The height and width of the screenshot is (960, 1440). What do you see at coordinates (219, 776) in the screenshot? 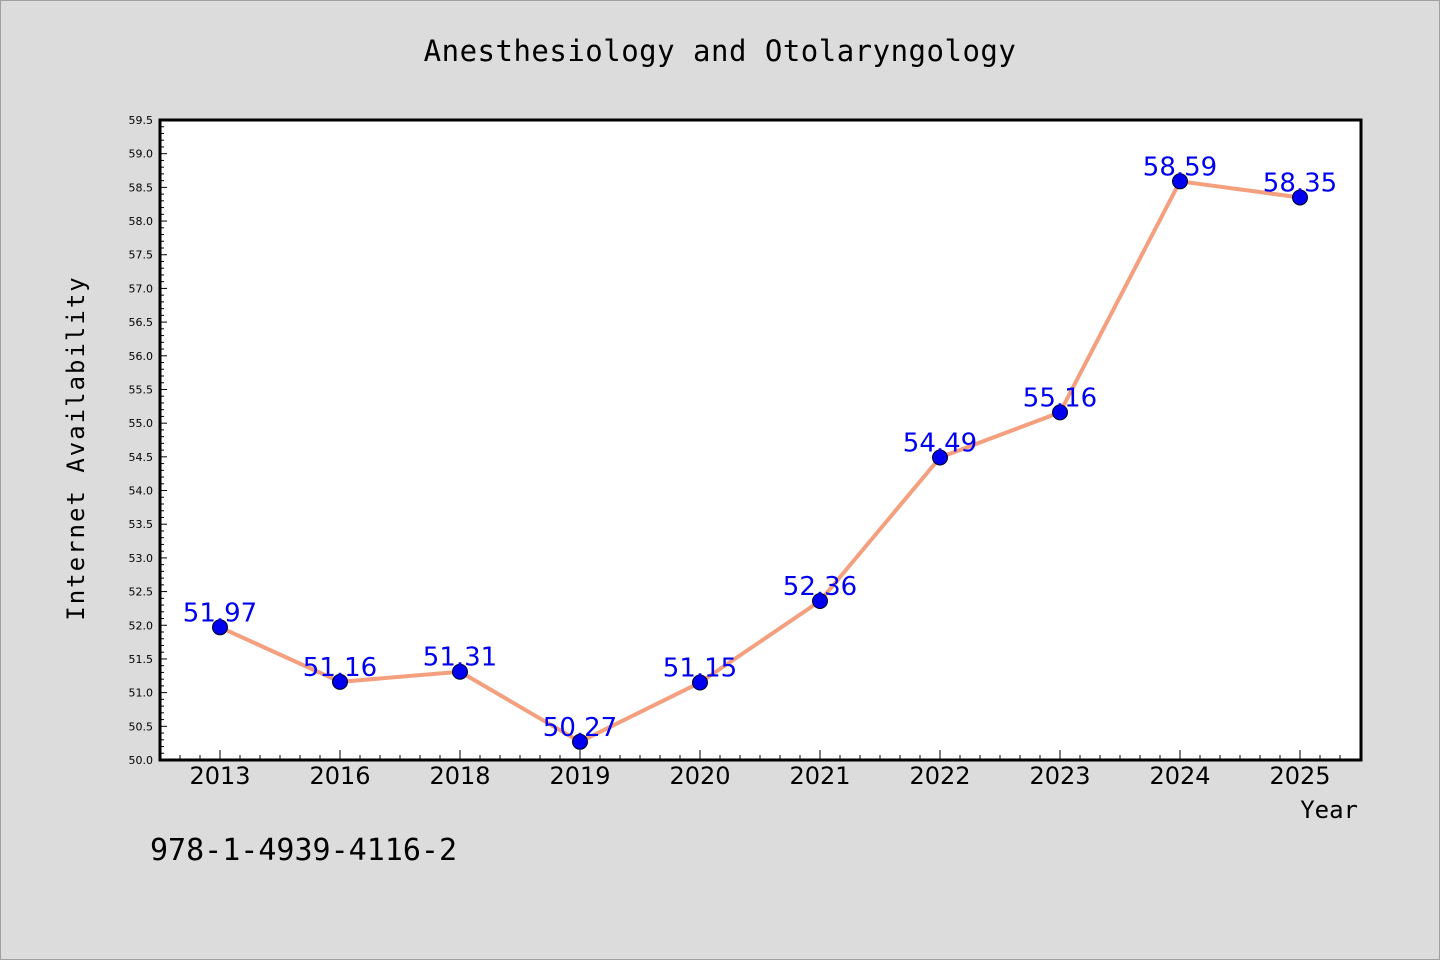
I see `x-tick-label: 2013` at bounding box center [219, 776].